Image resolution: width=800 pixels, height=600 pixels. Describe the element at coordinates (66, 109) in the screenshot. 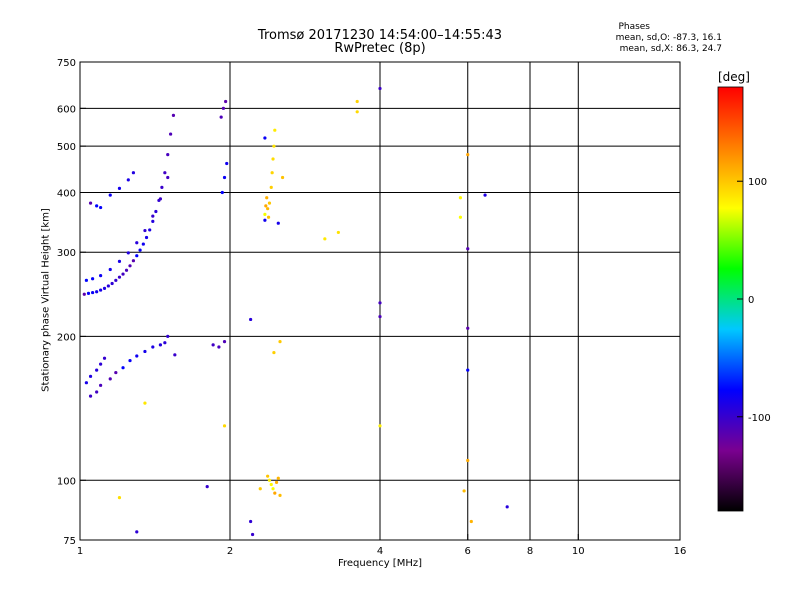

I see `y-tick-label: 600` at that location.